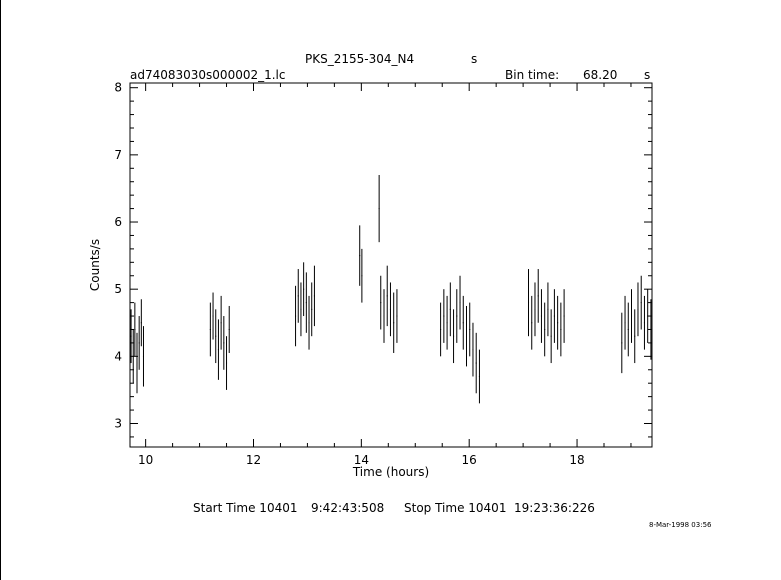  What do you see at coordinates (118, 423) in the screenshot?
I see `y-tick-label: 3` at bounding box center [118, 423].